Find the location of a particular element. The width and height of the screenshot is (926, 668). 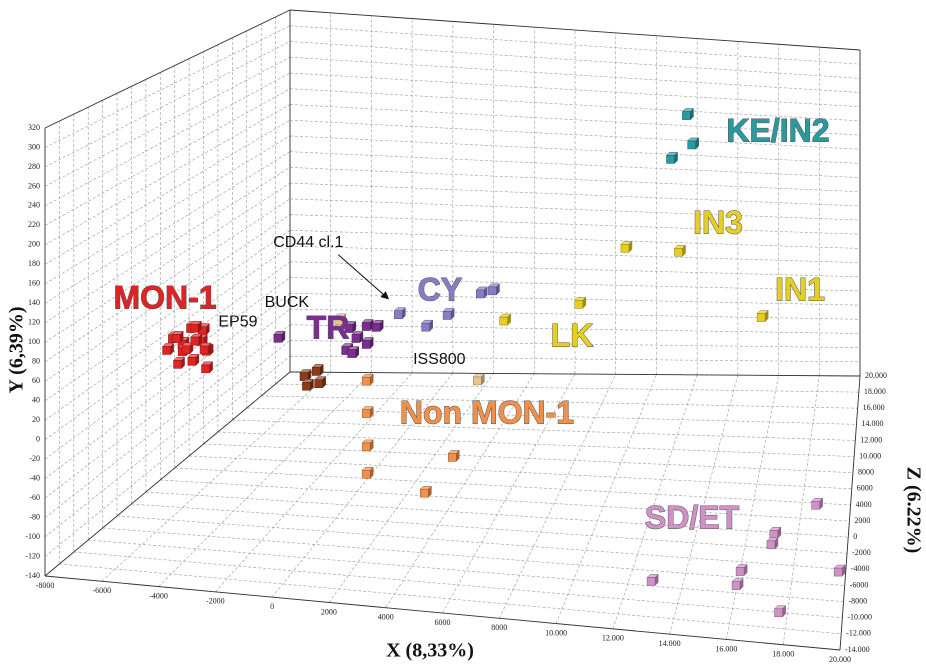

x-tick-label: -6000 is located at coordinates (101, 590).